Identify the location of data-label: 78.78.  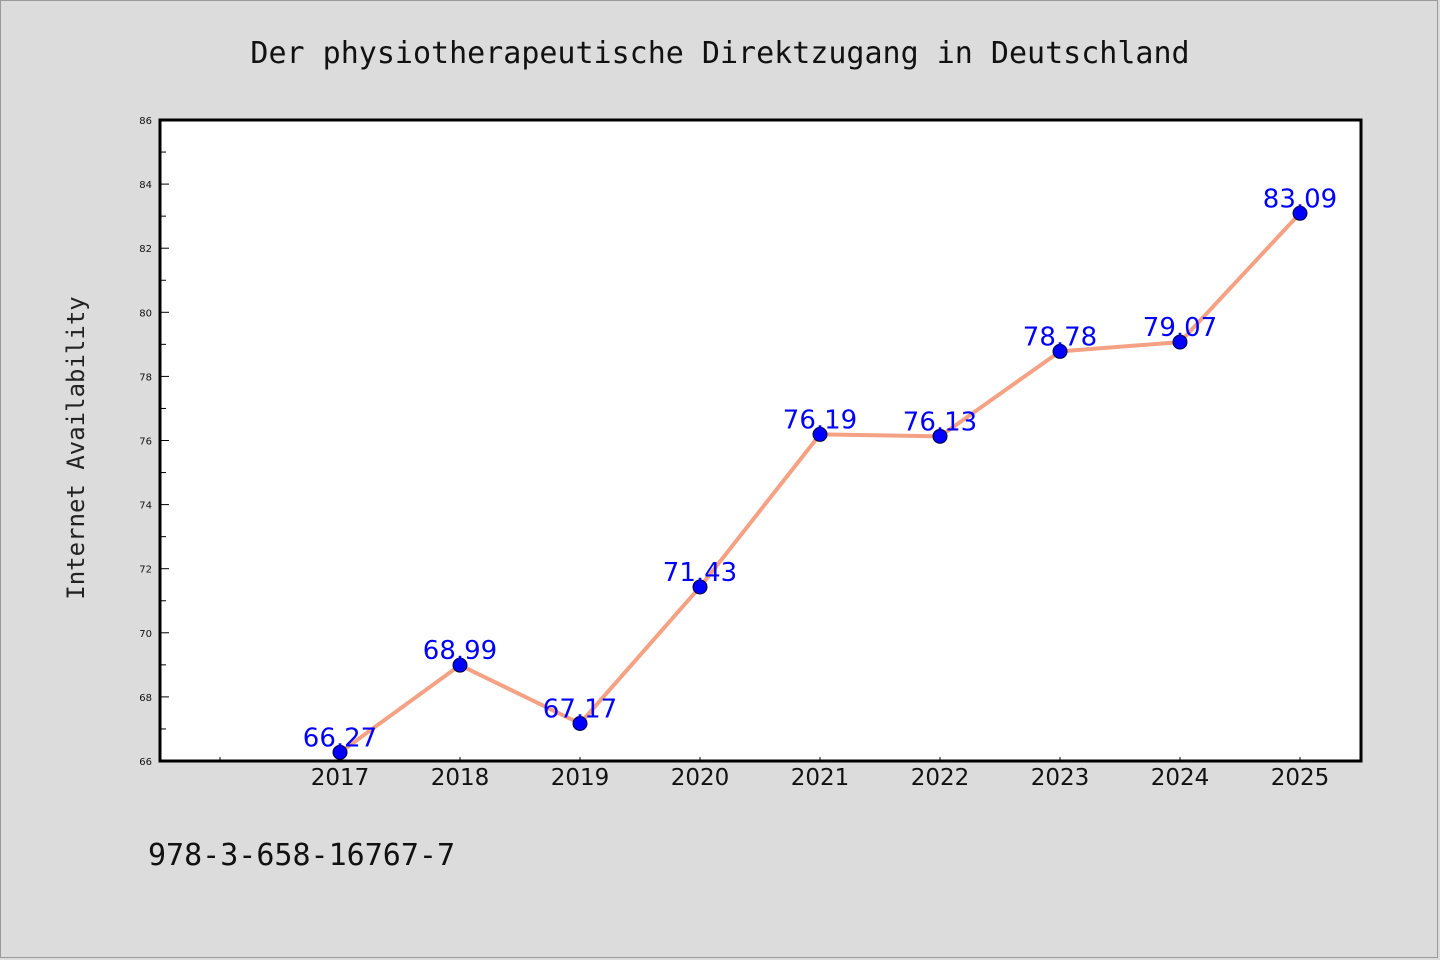
(1060, 337).